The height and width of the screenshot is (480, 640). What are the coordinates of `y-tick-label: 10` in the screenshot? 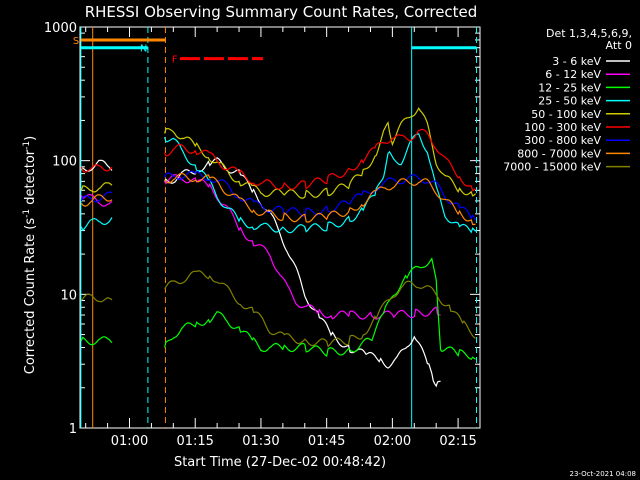 It's located at (68, 295).